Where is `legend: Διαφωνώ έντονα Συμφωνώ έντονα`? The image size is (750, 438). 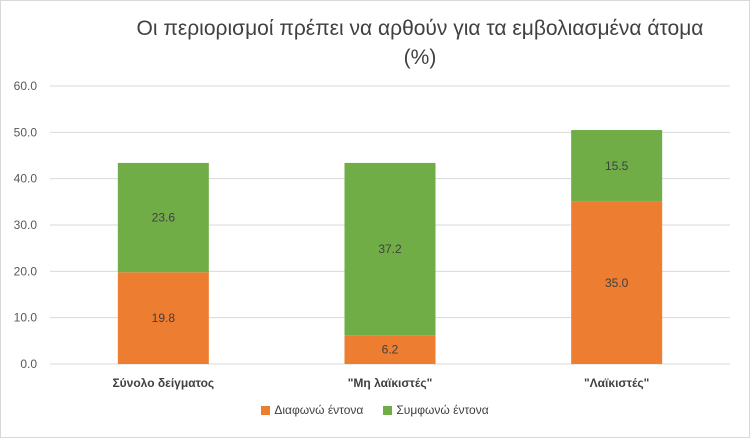
legend: Διαφωνώ έντονα Συμφωνώ έντονα is located at coordinates (375, 410).